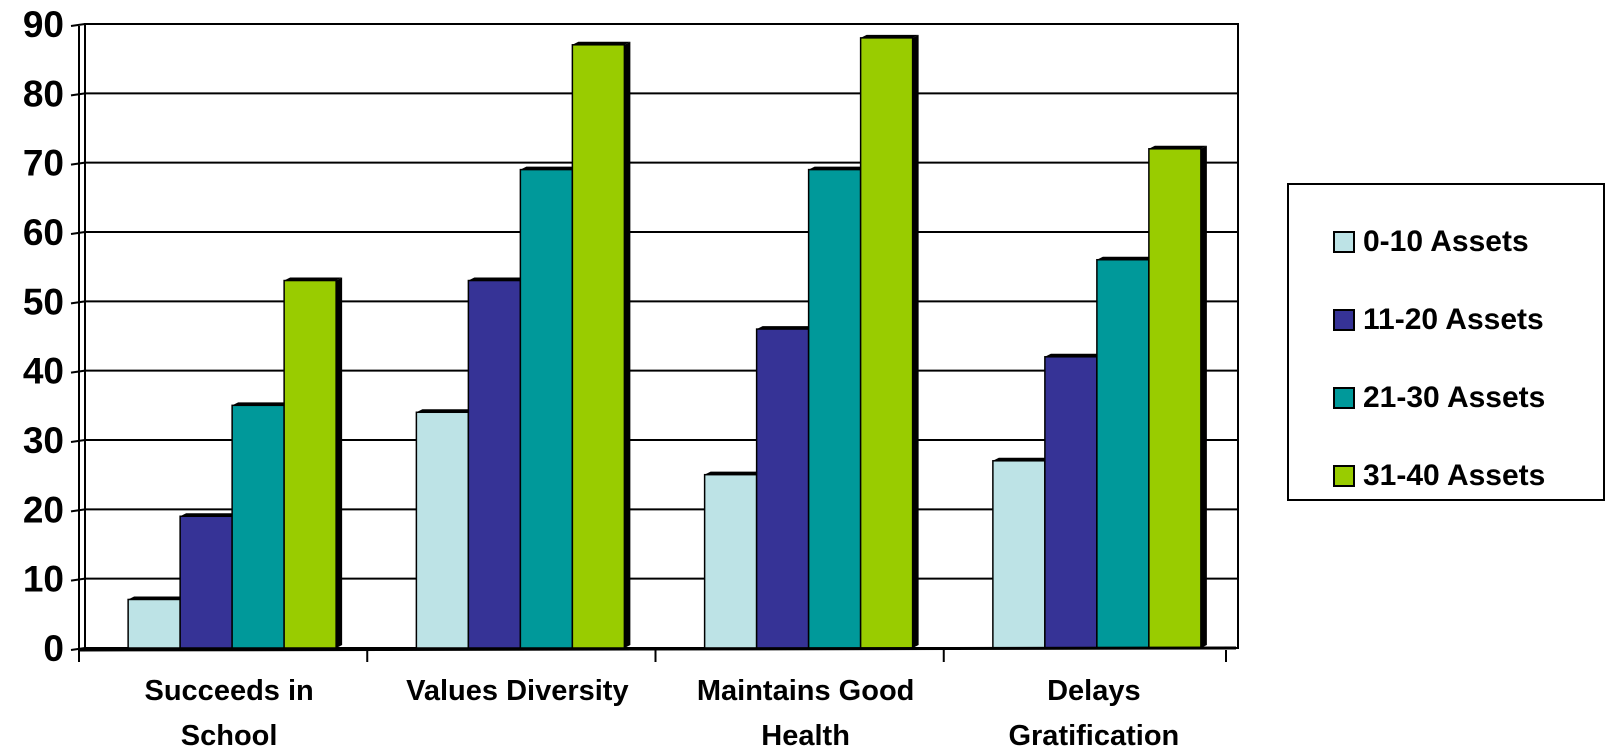  I want to click on y-tick-label: 70, so click(43, 163).